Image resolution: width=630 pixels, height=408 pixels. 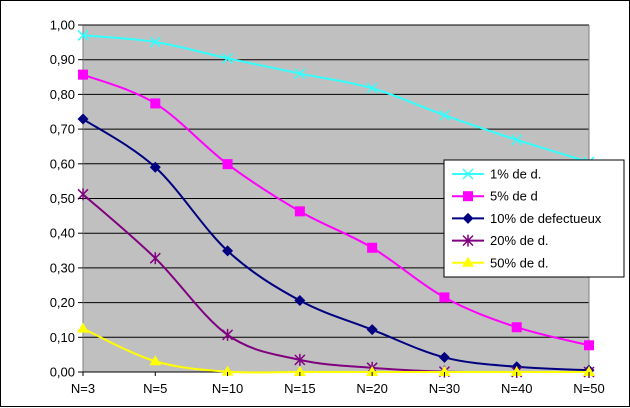 I want to click on y-tick-label: 0,60, so click(x=62, y=163).